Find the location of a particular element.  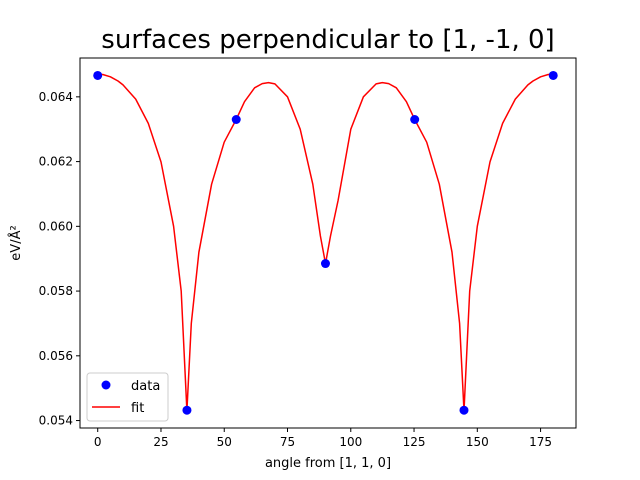

x-tick-label: 175 is located at coordinates (540, 442).